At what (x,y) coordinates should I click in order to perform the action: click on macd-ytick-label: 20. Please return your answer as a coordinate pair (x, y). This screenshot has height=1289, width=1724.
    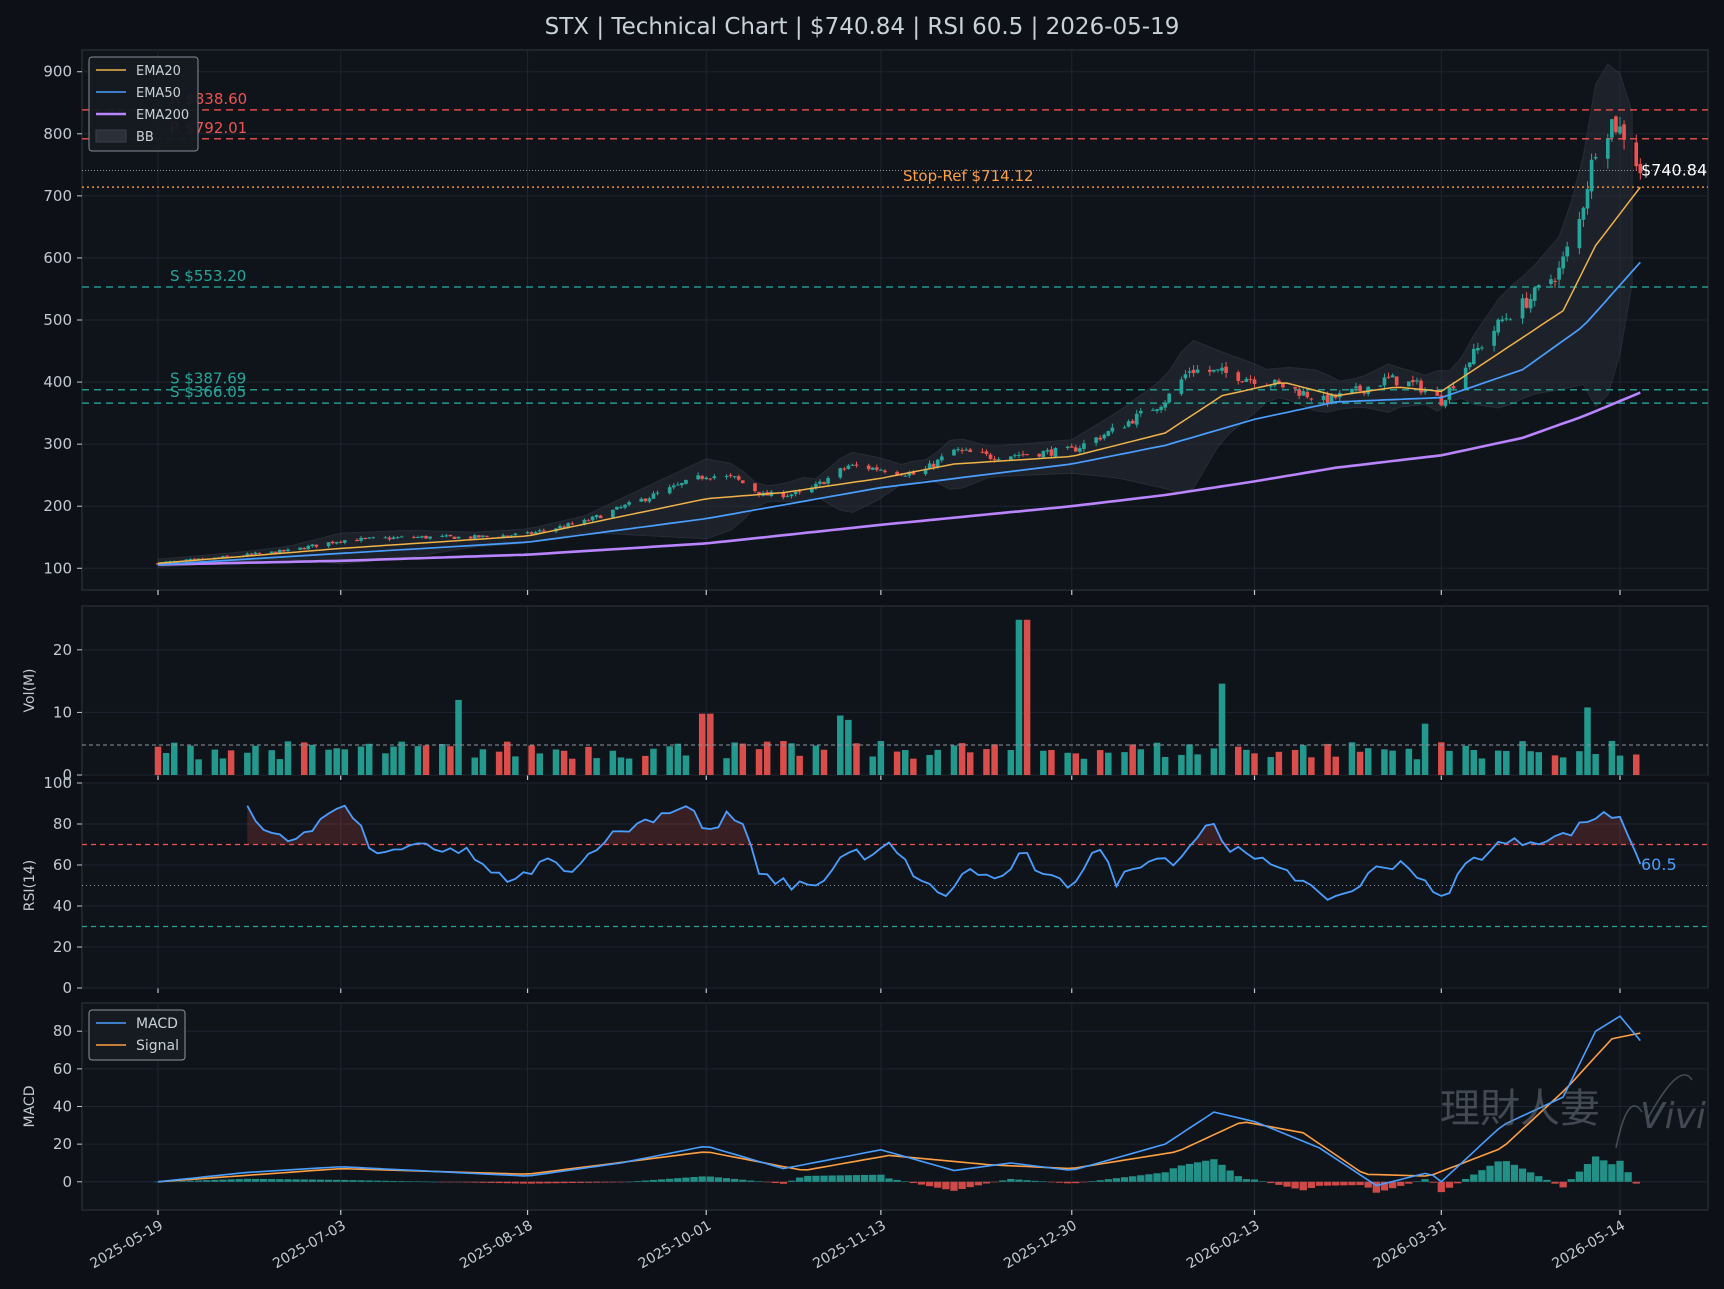
    Looking at the image, I should click on (62, 1144).